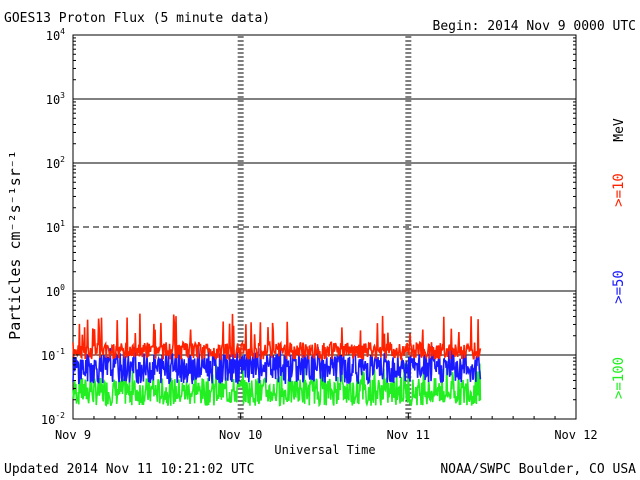 The height and width of the screenshot is (480, 640). I want to click on chart-title: GOES13 Proton Flux (5 minute data), so click(137, 18).